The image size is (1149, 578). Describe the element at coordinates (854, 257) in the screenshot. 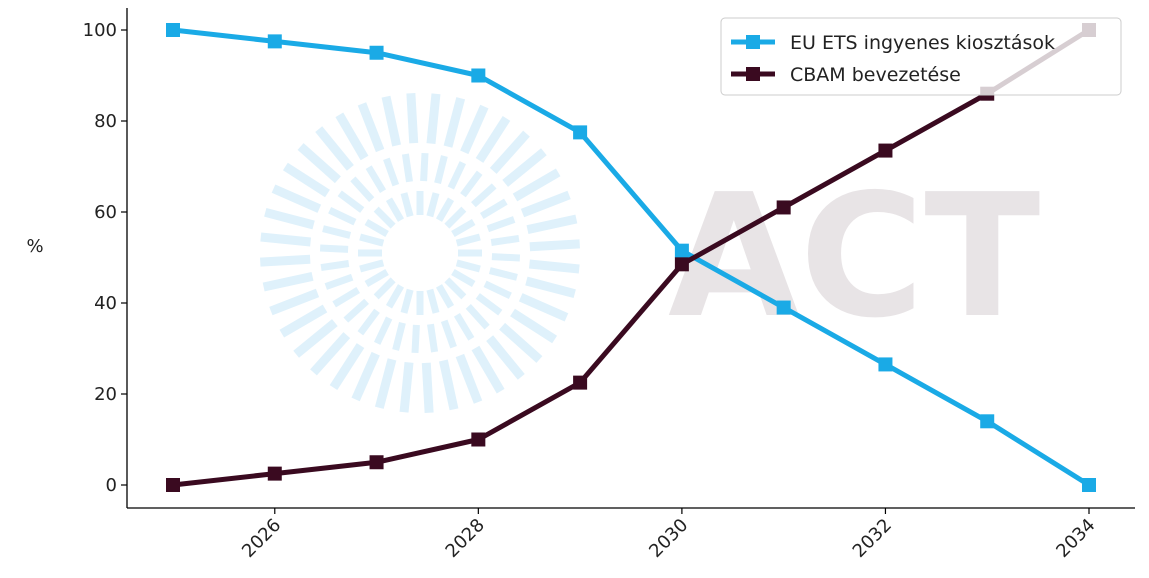

I see `watermark-text: ACT` at that location.